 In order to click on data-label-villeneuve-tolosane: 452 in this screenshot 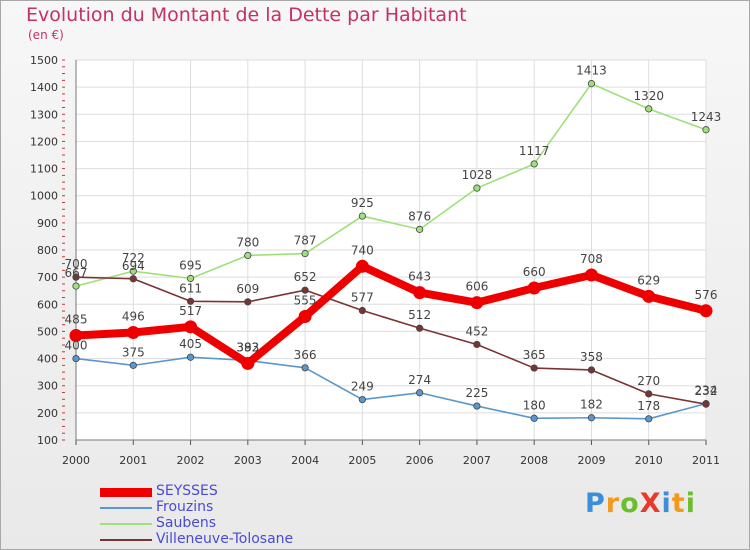, I will do `click(476, 331)`.